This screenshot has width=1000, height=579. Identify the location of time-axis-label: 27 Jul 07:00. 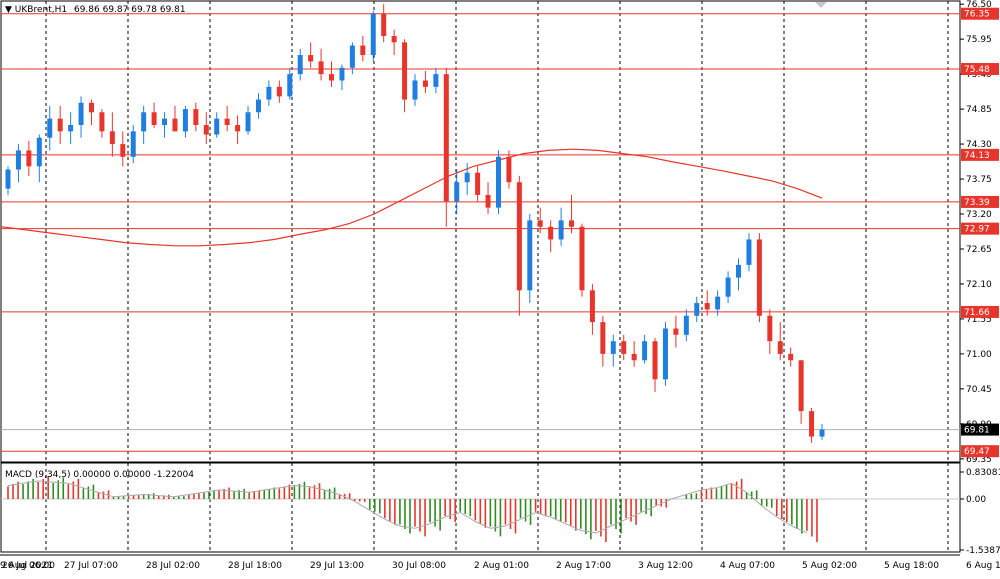
(91, 566).